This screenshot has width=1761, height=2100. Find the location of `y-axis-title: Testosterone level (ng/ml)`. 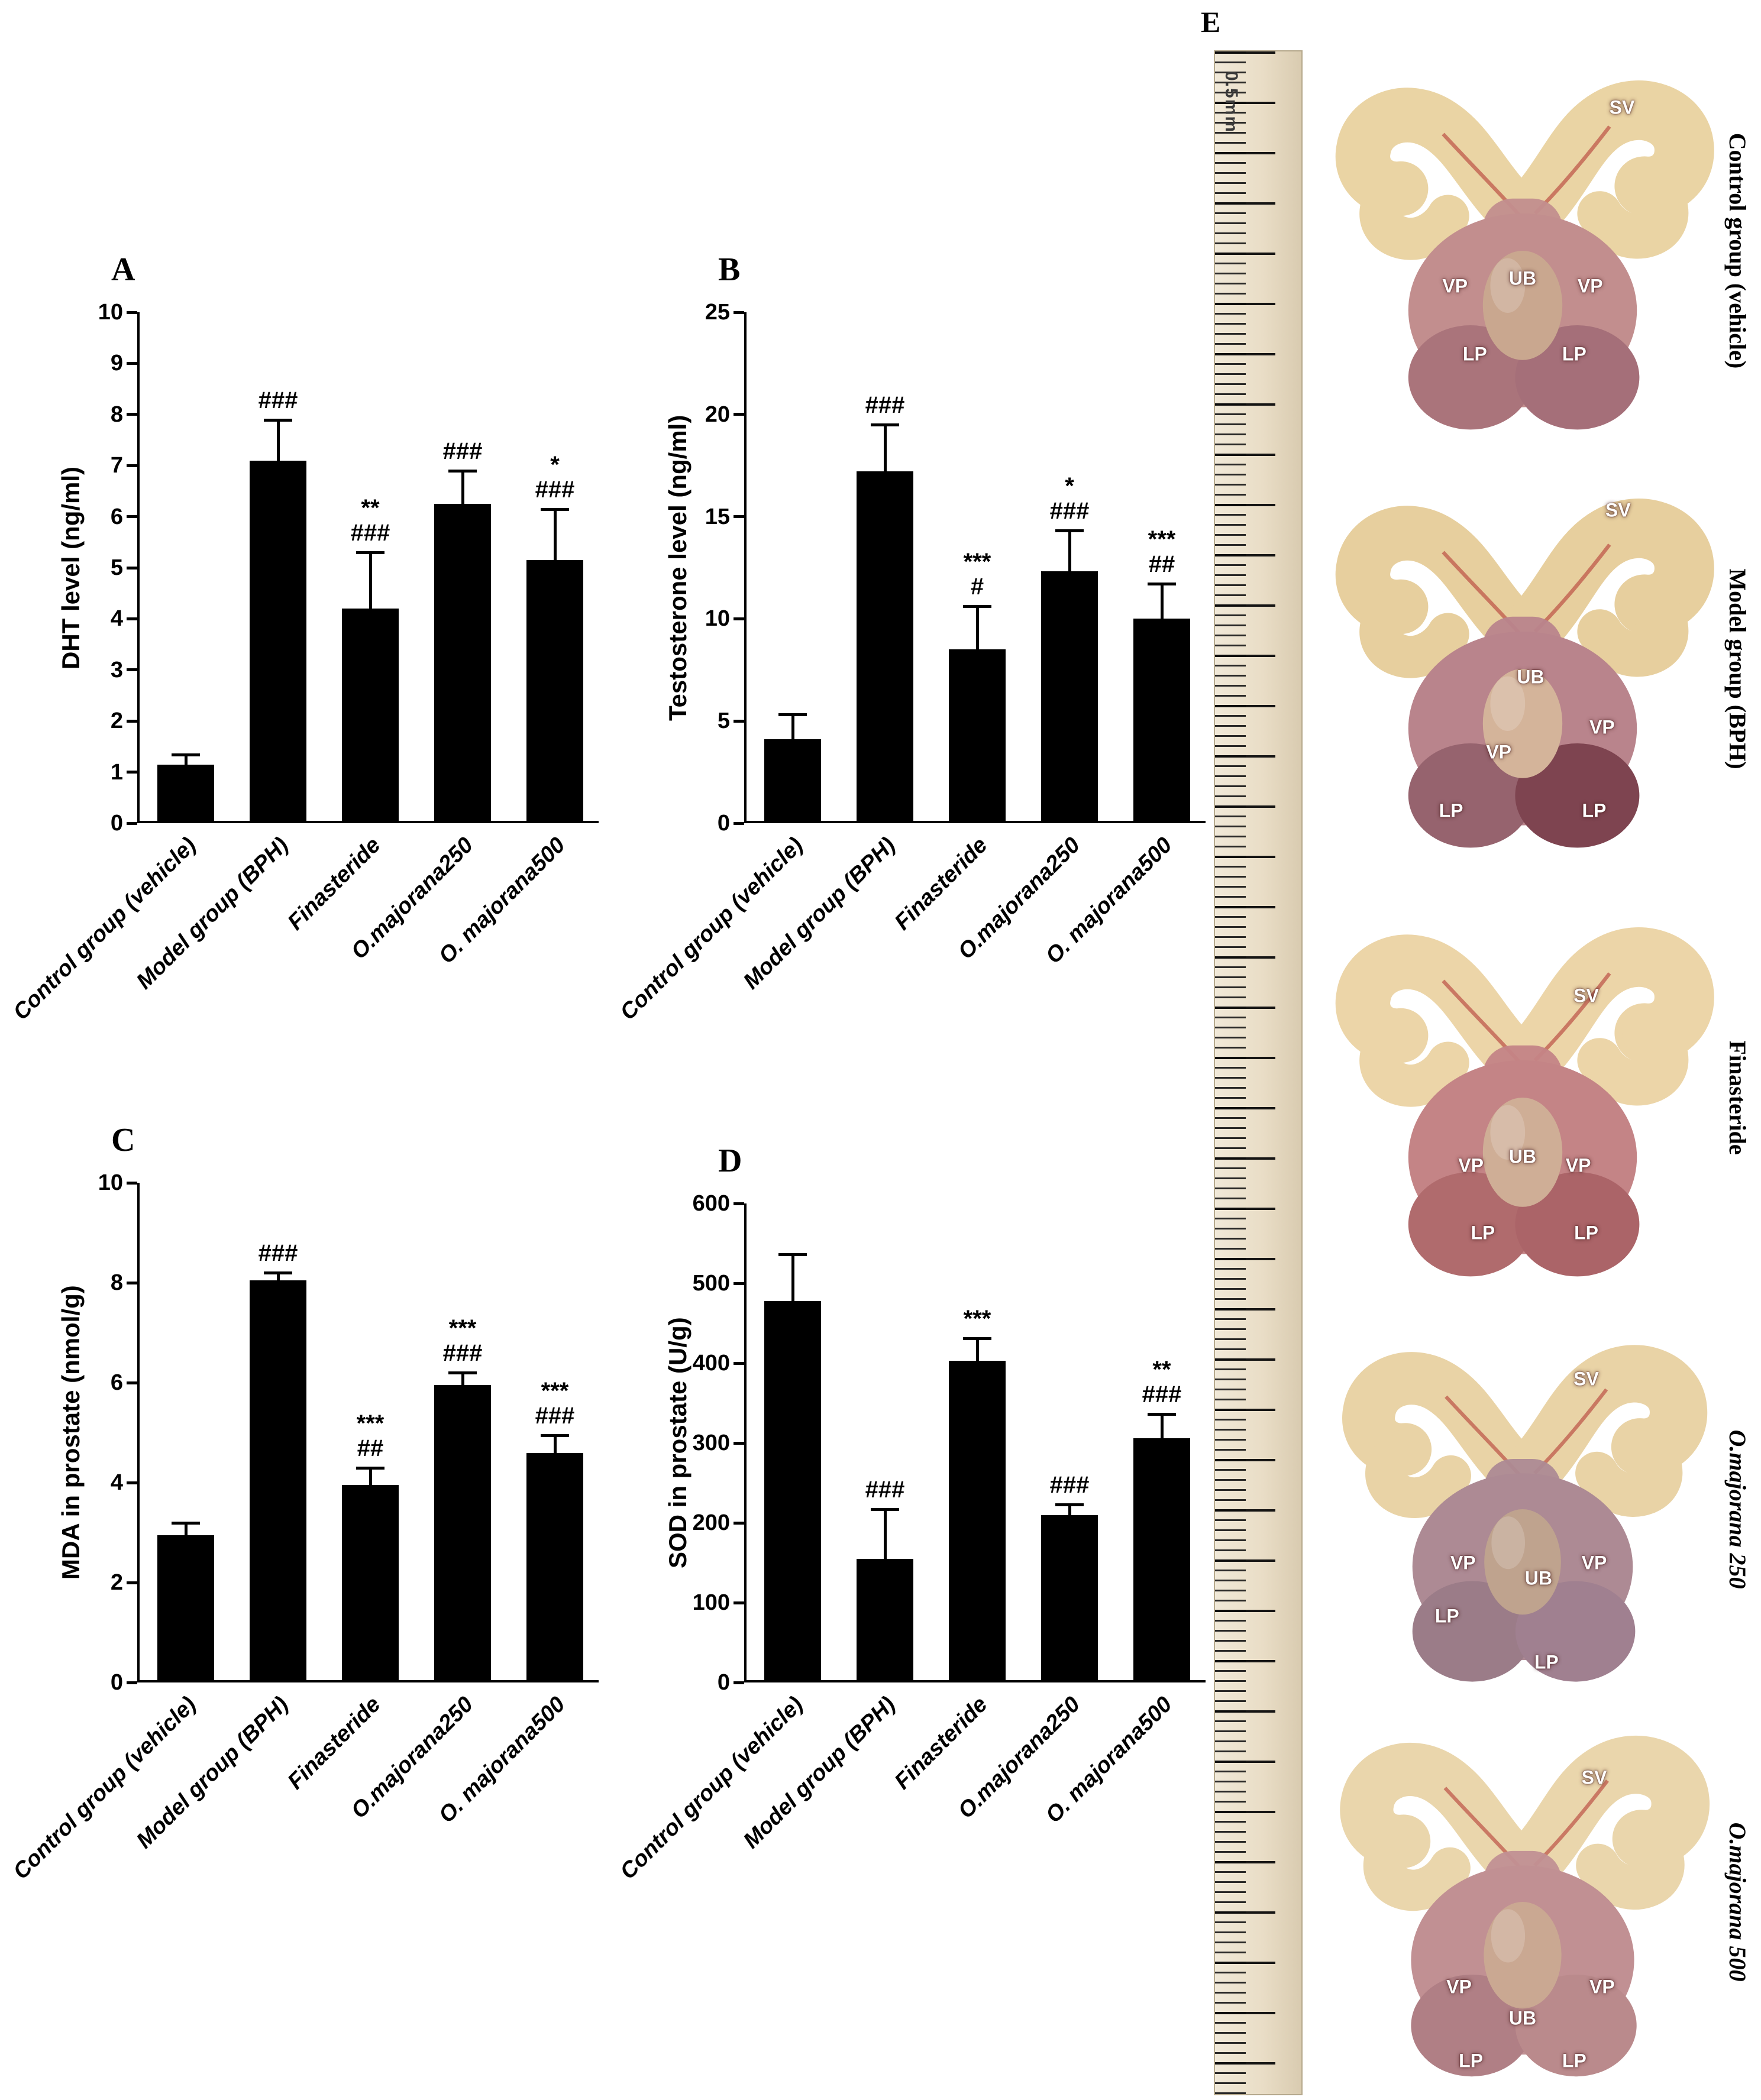

y-axis-title: Testosterone level (ng/ml) is located at coordinates (678, 568).